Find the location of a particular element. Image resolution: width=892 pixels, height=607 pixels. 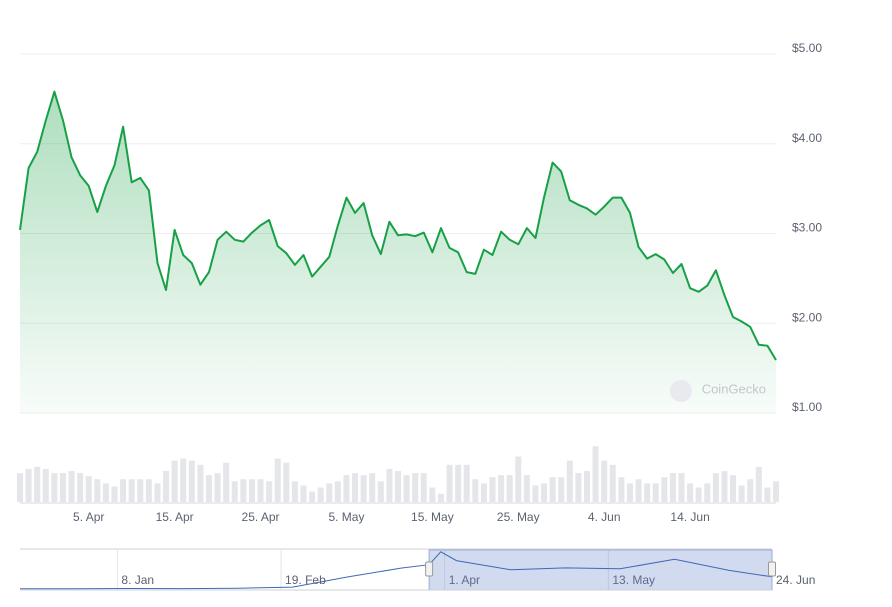

navigator-tick-label: 8. Jan is located at coordinates (137, 580).